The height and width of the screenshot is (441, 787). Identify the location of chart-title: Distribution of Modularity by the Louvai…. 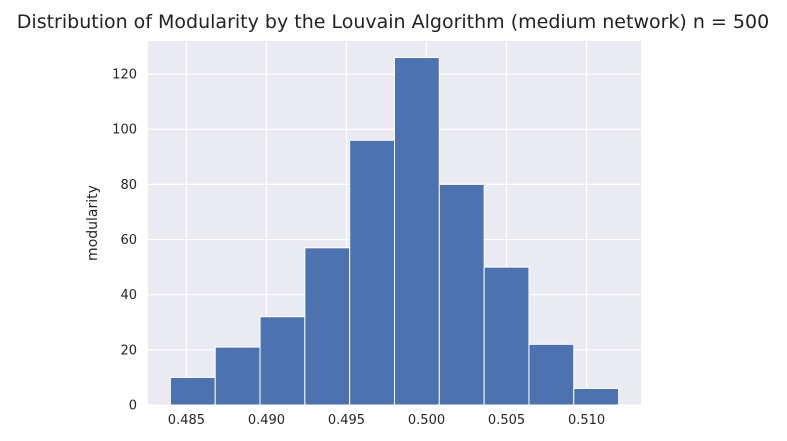
(393, 22).